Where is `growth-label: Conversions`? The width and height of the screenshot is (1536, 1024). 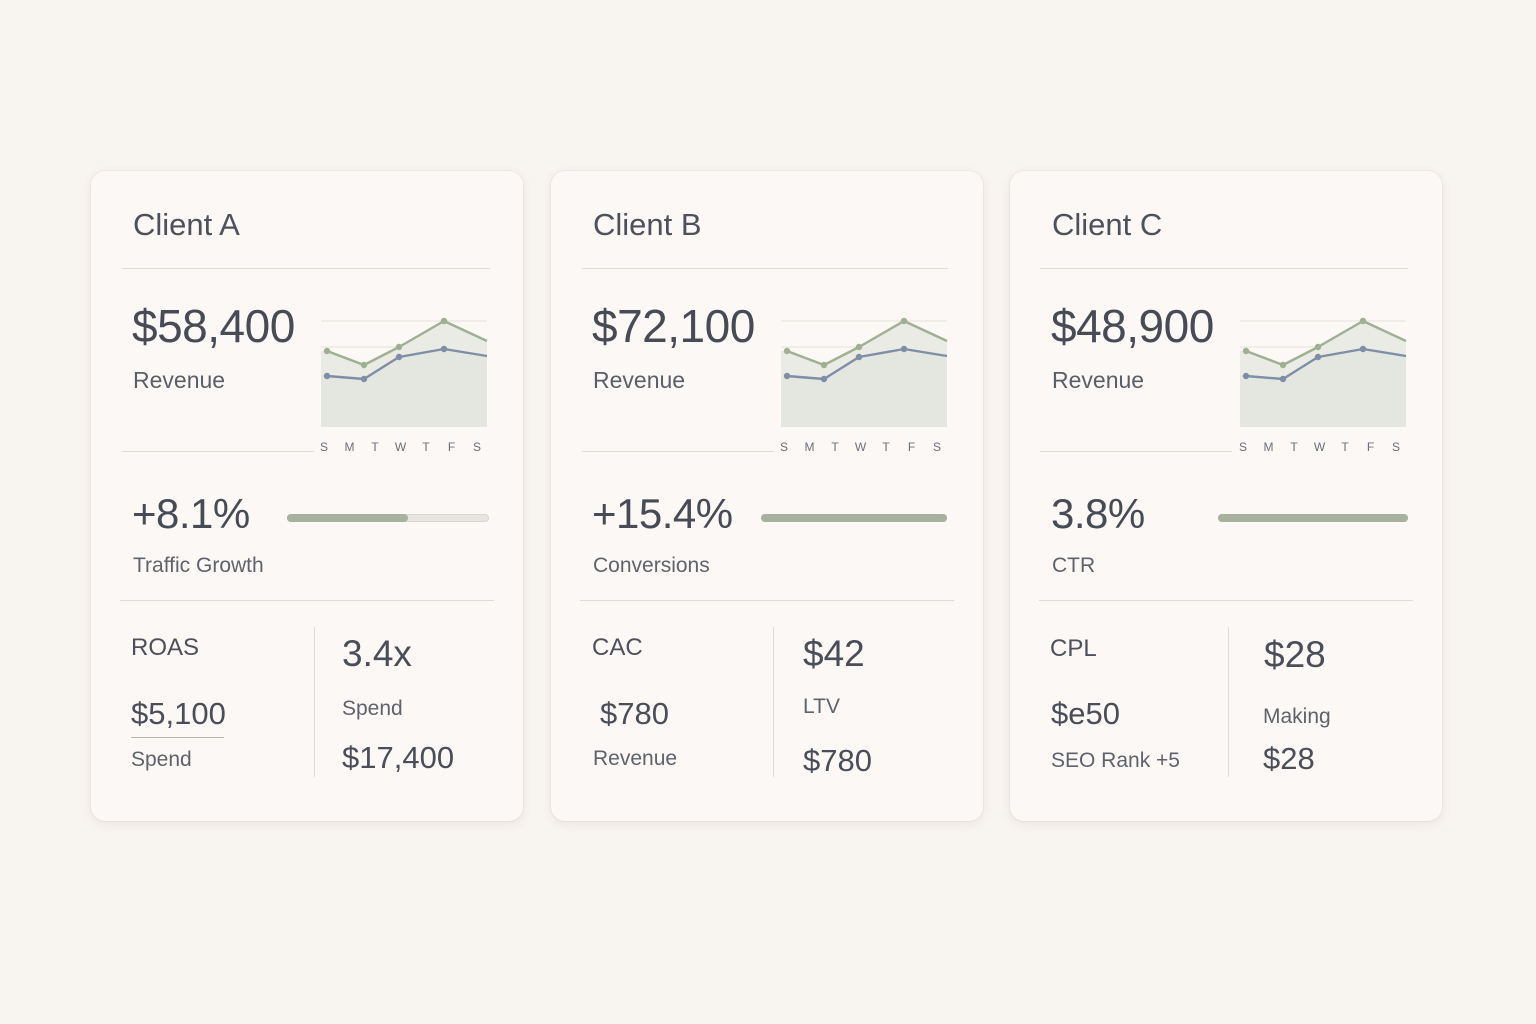 growth-label: Conversions is located at coordinates (651, 565).